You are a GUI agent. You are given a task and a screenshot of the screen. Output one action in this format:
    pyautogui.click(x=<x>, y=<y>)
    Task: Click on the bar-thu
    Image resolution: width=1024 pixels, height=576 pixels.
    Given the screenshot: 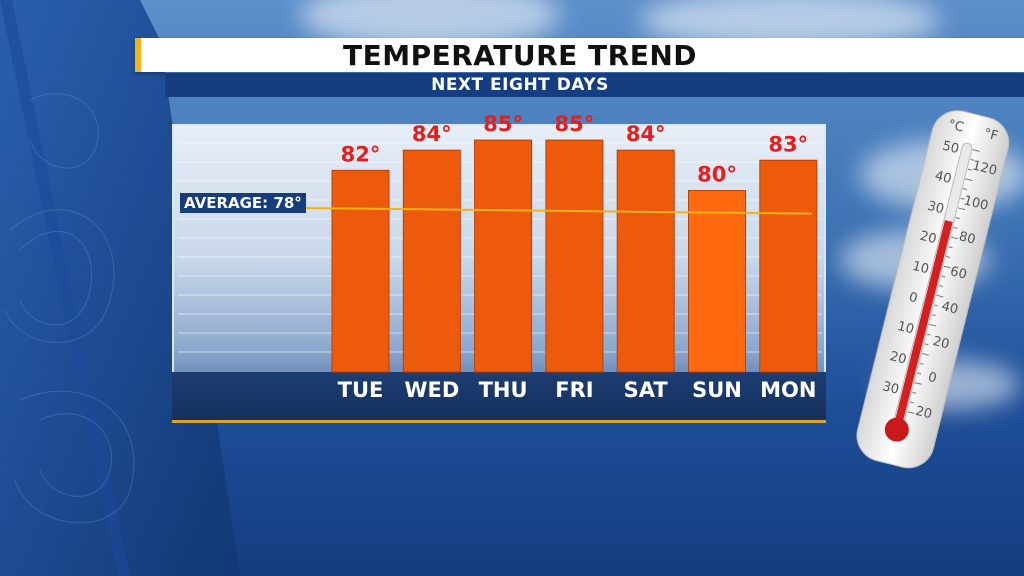 What is the action you would take?
    pyautogui.click(x=503, y=256)
    